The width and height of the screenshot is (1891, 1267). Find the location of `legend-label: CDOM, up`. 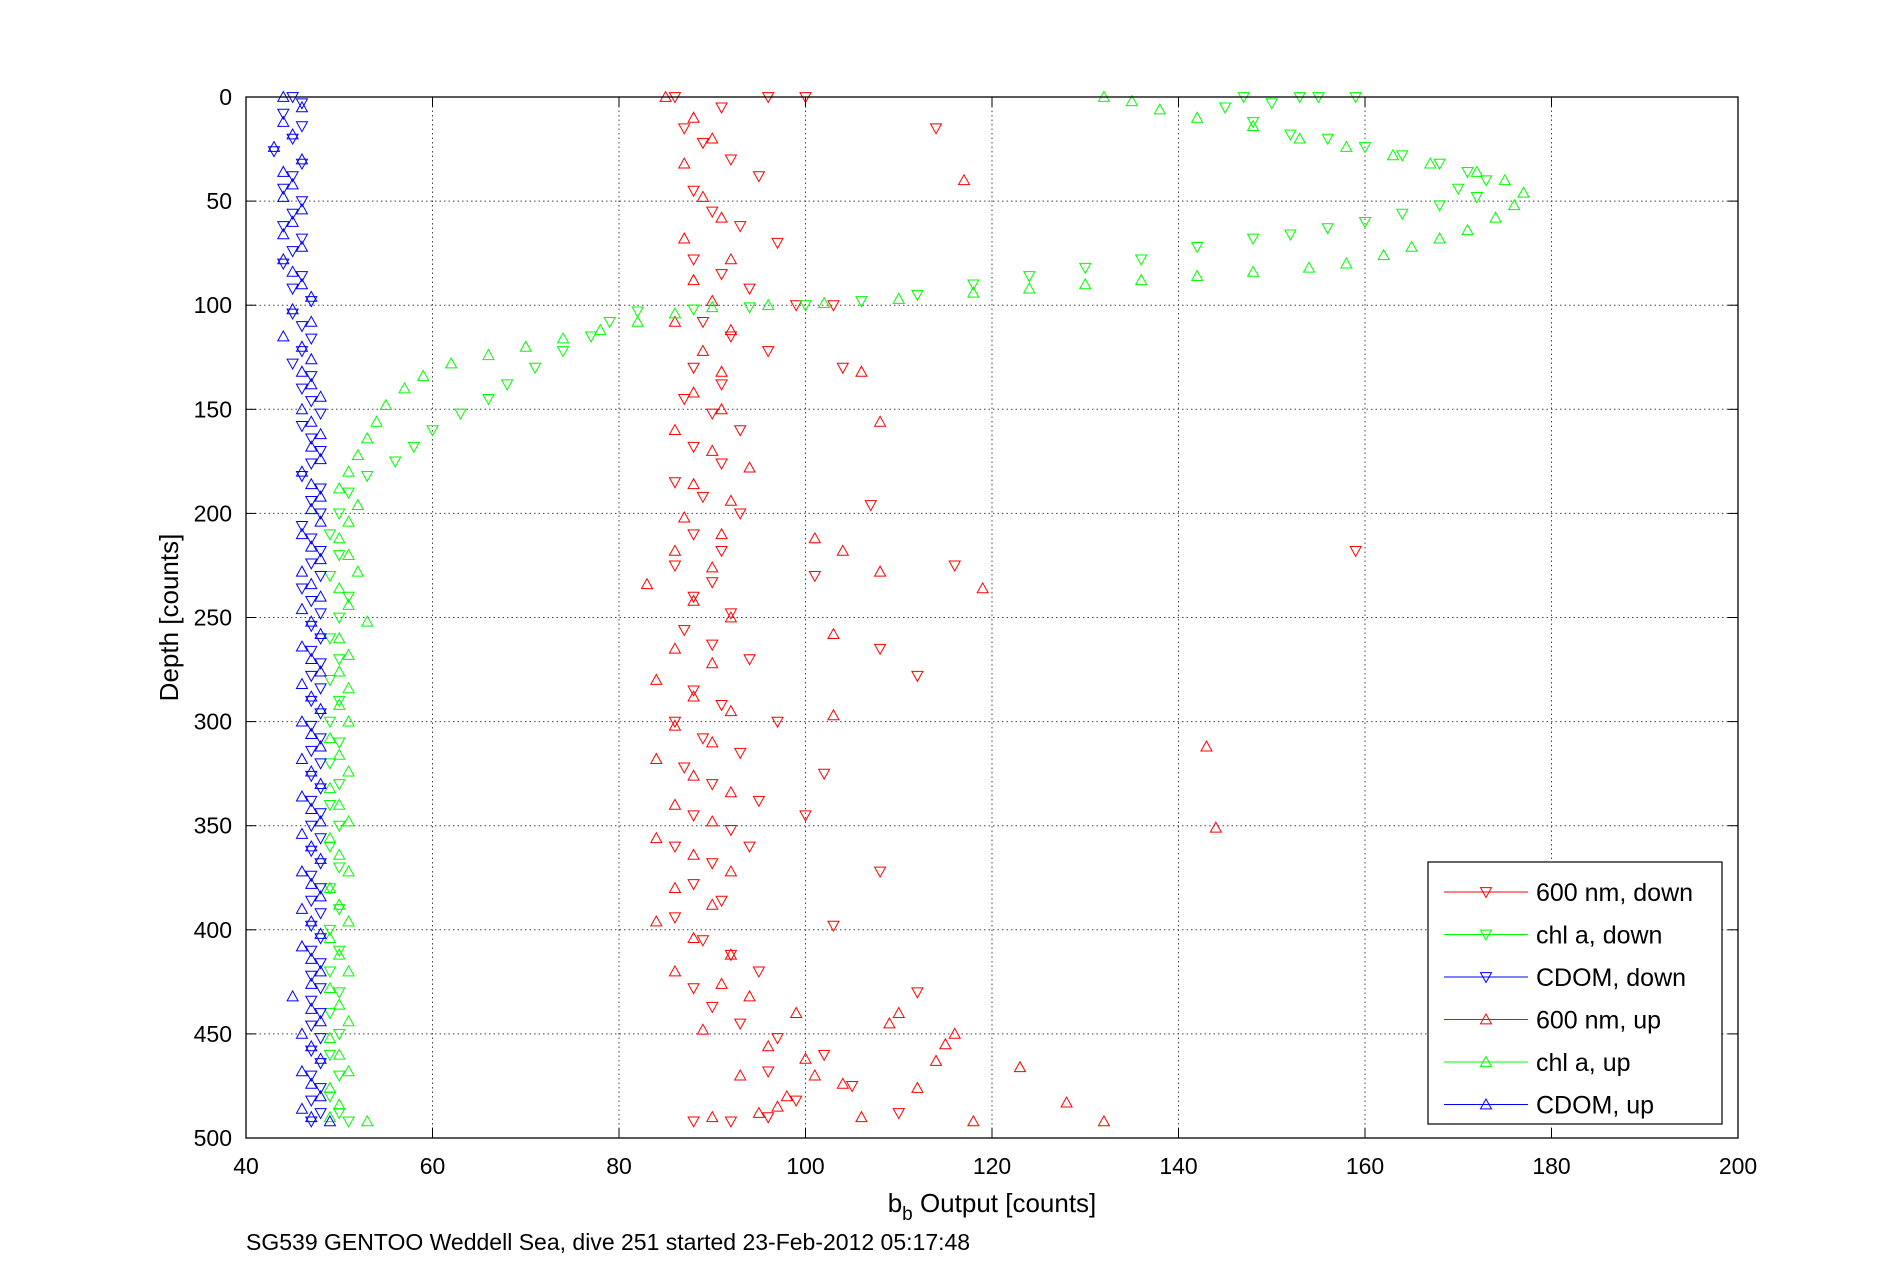

legend-label: CDOM, up is located at coordinates (1595, 1106).